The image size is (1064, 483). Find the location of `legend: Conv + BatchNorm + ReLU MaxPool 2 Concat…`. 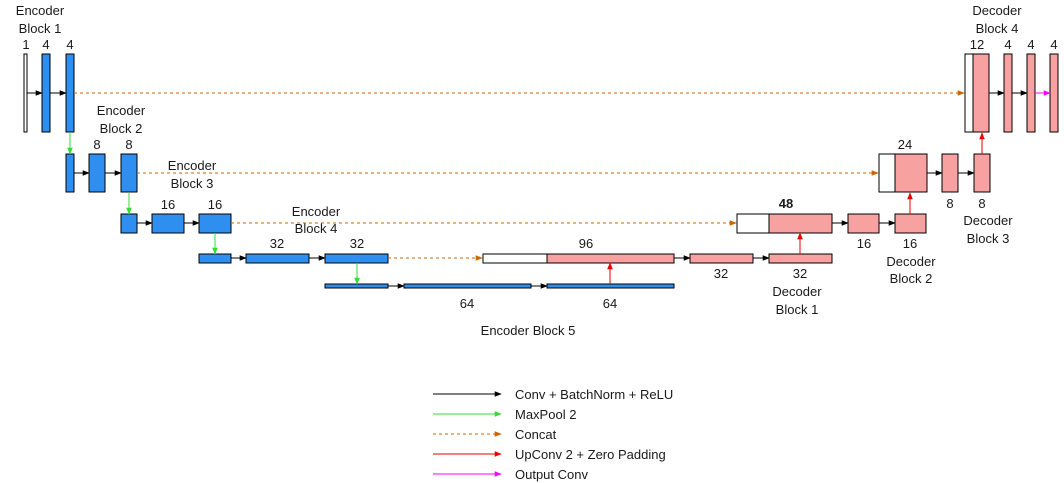

legend: Conv + BatchNorm + ReLU MaxPool 2 Concat… is located at coordinates (553, 434).